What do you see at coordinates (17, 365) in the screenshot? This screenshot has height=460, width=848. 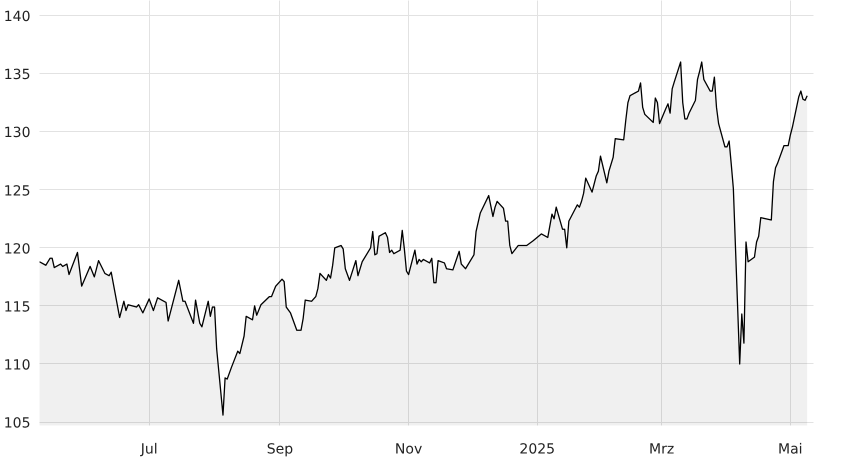 I see `y-tick-label: 110` at bounding box center [17, 365].